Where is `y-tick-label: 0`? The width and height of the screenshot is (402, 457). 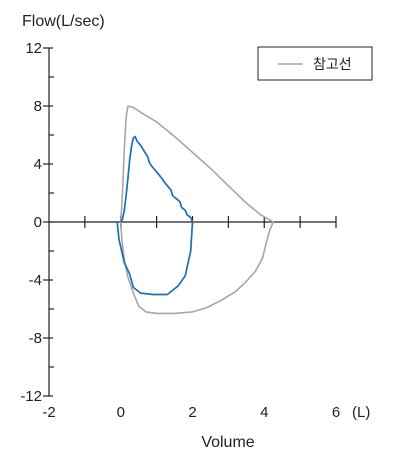
y-tick-label: 0 is located at coordinates (38, 222).